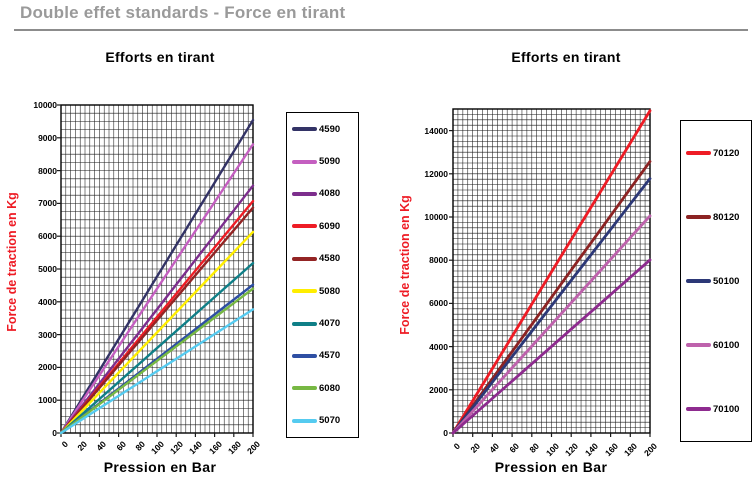  I want to click on right-chart-x-axis-title: Pression en Bar, so click(551, 467).